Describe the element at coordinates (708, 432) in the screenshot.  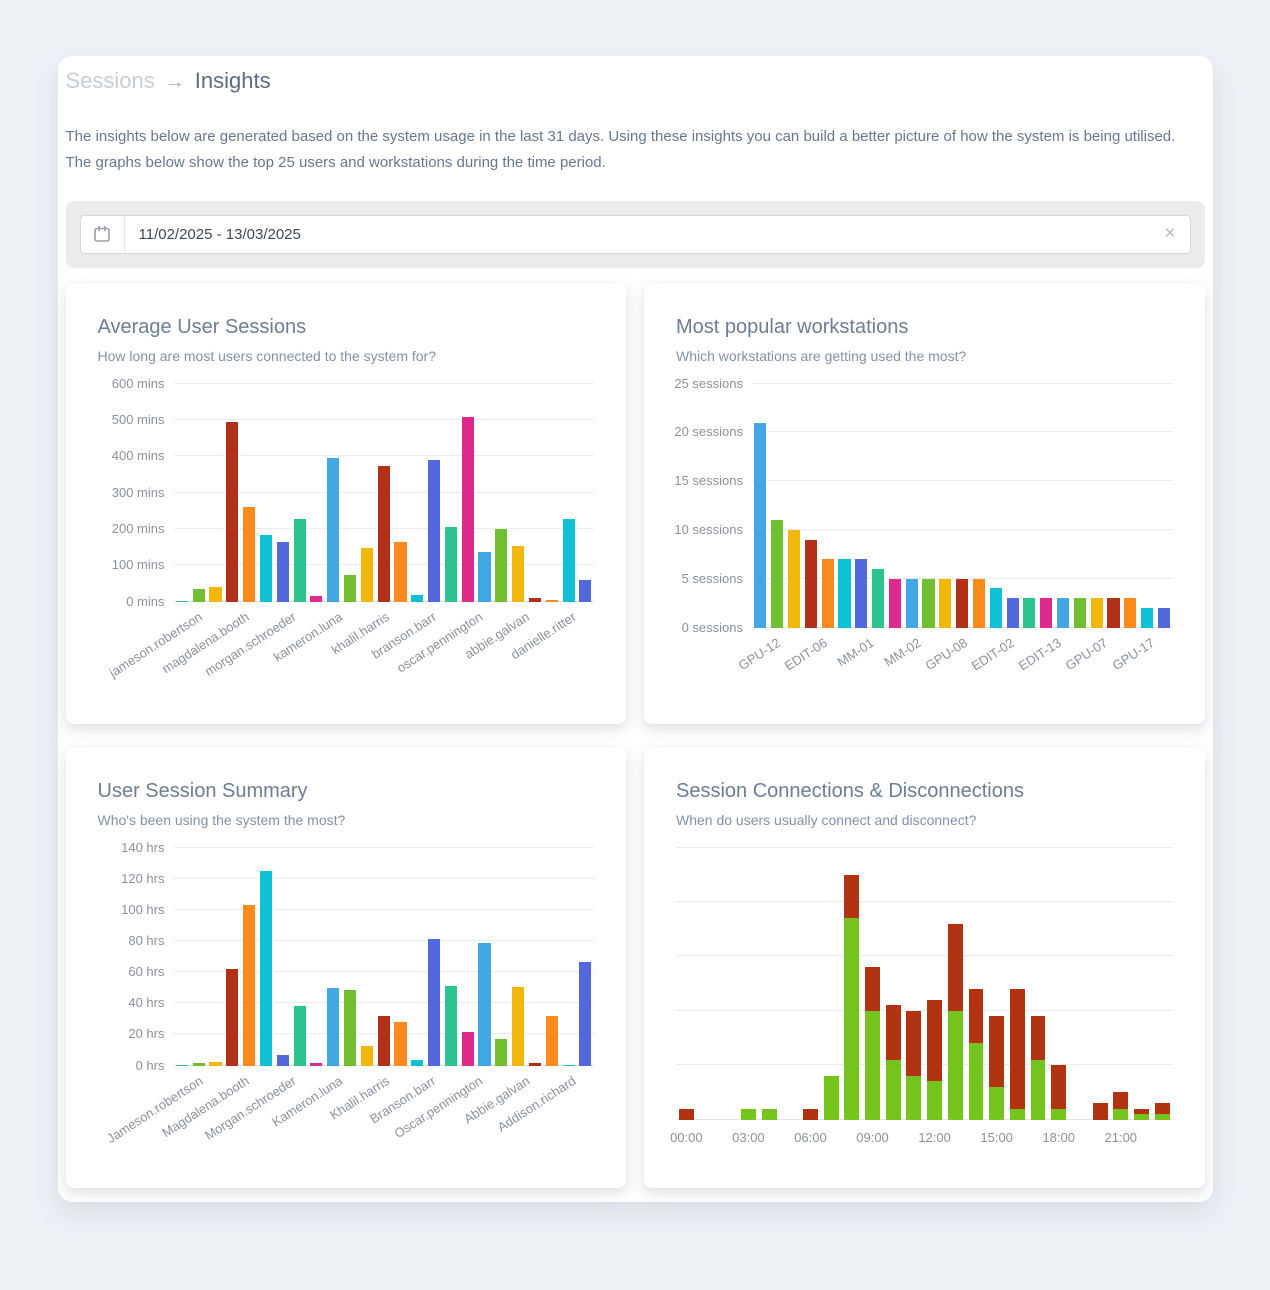
I see `y-axis-tick: 20 sessions` at that location.